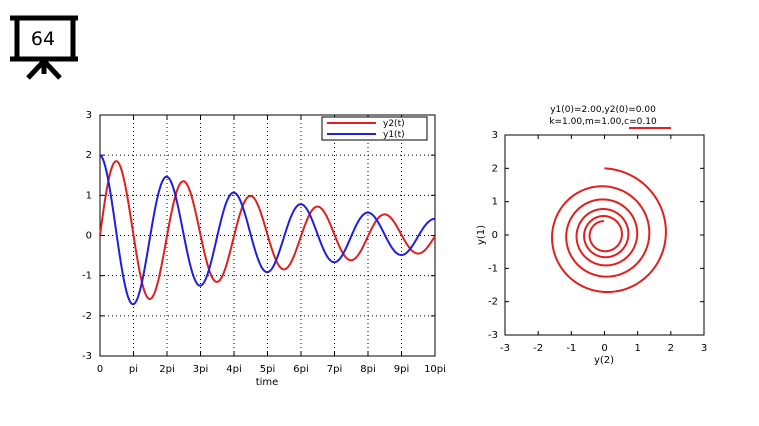 The width and height of the screenshot is (759, 426). What do you see at coordinates (368, 369) in the screenshot?
I see `x-tick-label: 8pi` at bounding box center [368, 369].